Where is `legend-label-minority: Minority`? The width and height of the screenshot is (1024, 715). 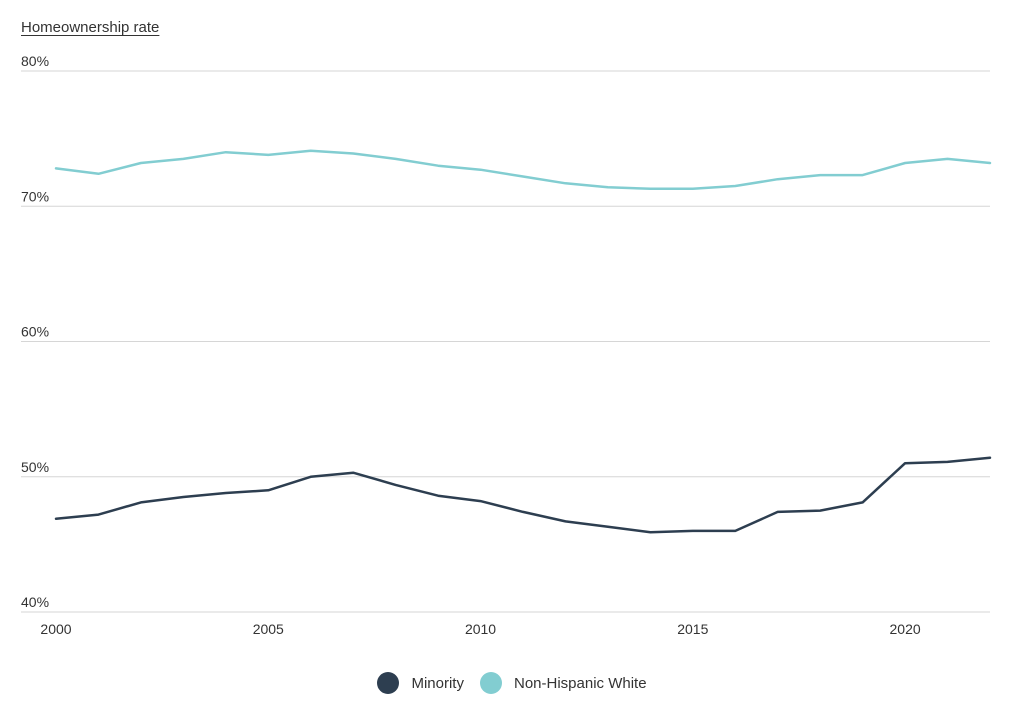
legend-label-minority: Minority is located at coordinates (437, 683).